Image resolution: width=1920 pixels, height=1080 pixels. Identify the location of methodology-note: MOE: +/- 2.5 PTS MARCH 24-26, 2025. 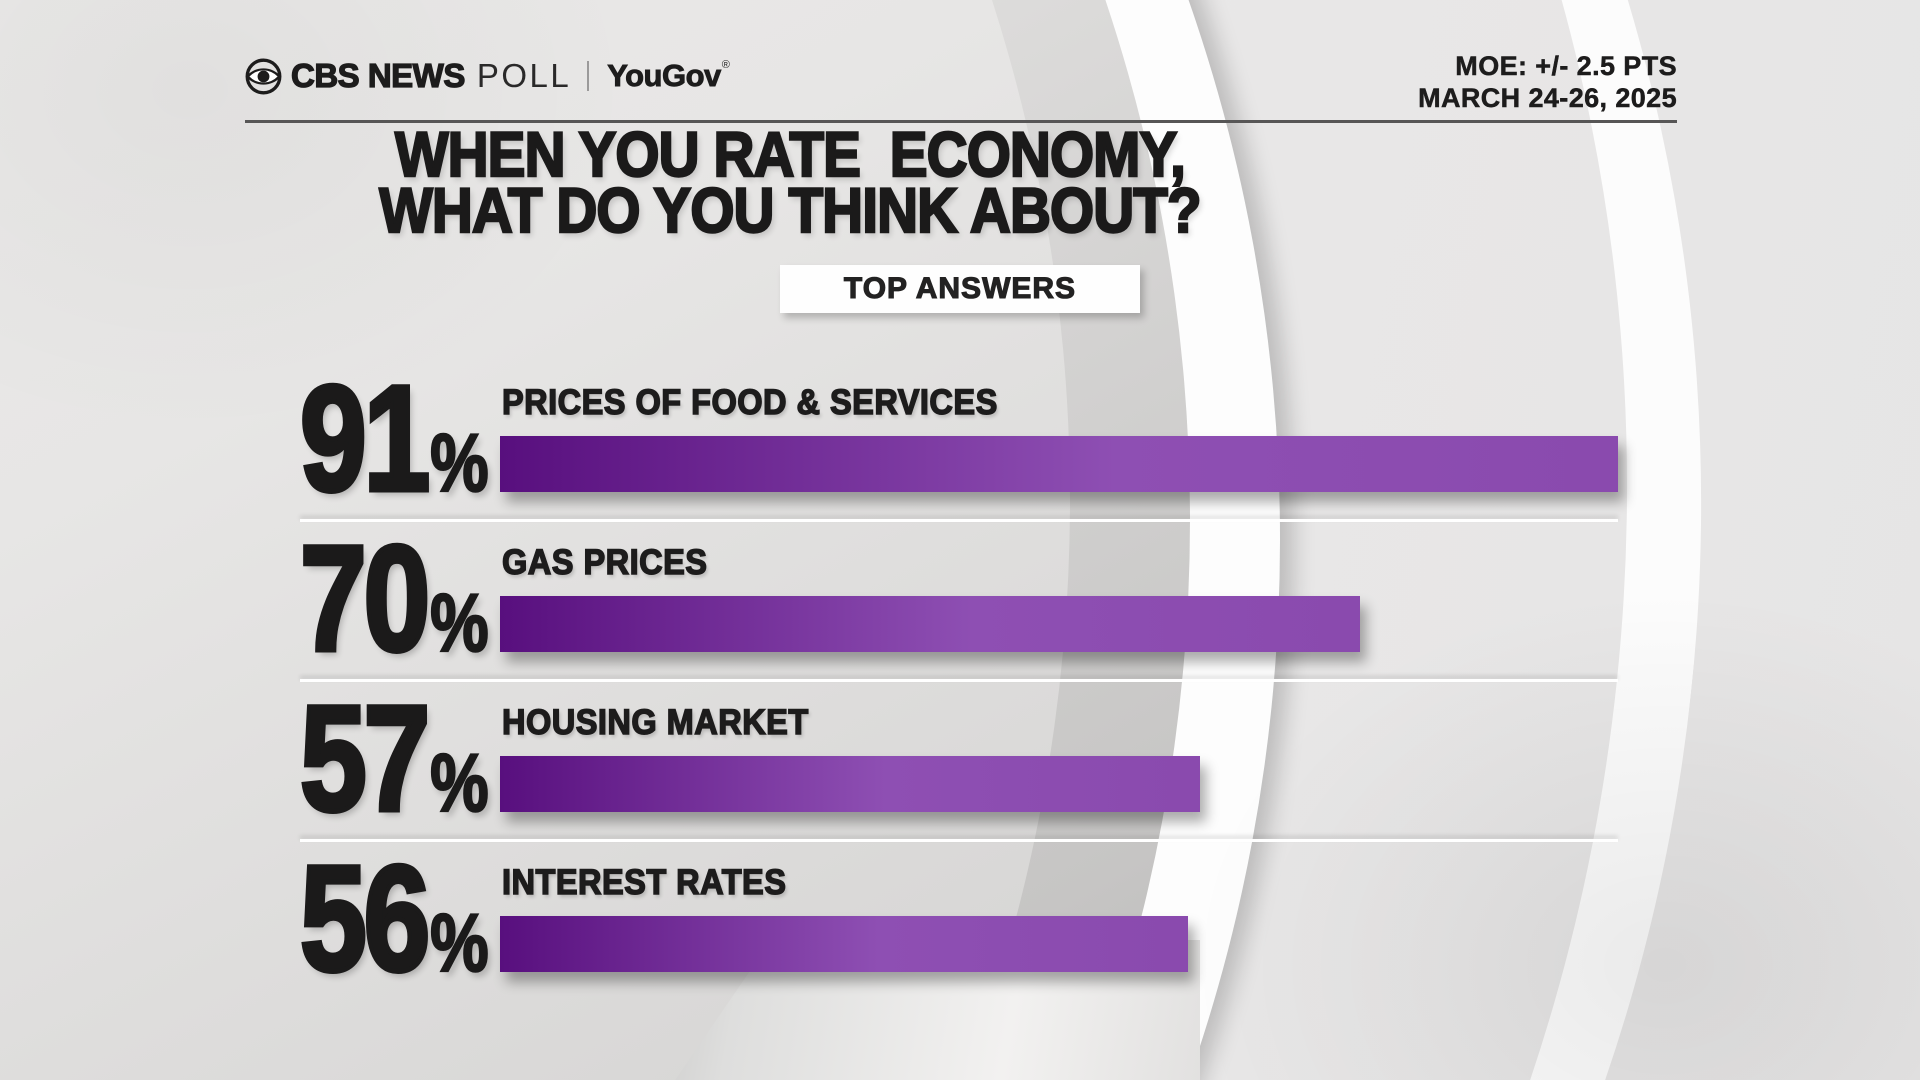
(1547, 82).